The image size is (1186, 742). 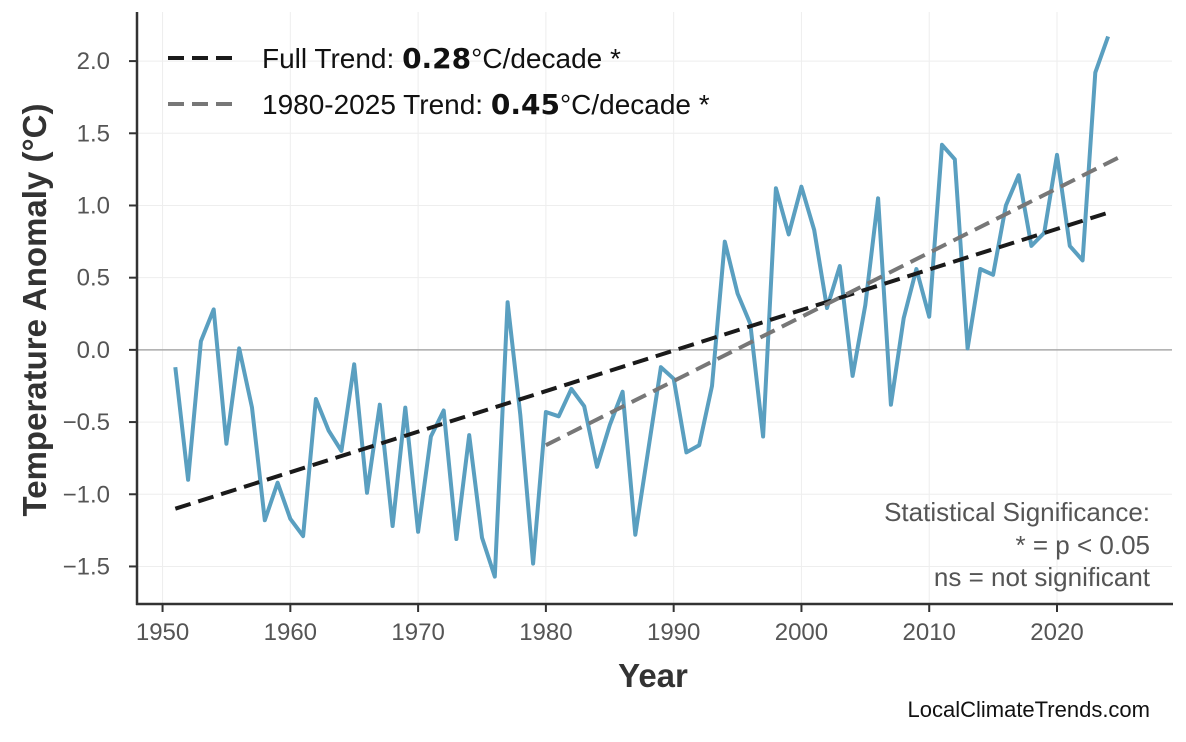 I want to click on legend-recent-trend: 1980-2025 Trend: 0.45°C/decade *, so click(x=486, y=104).